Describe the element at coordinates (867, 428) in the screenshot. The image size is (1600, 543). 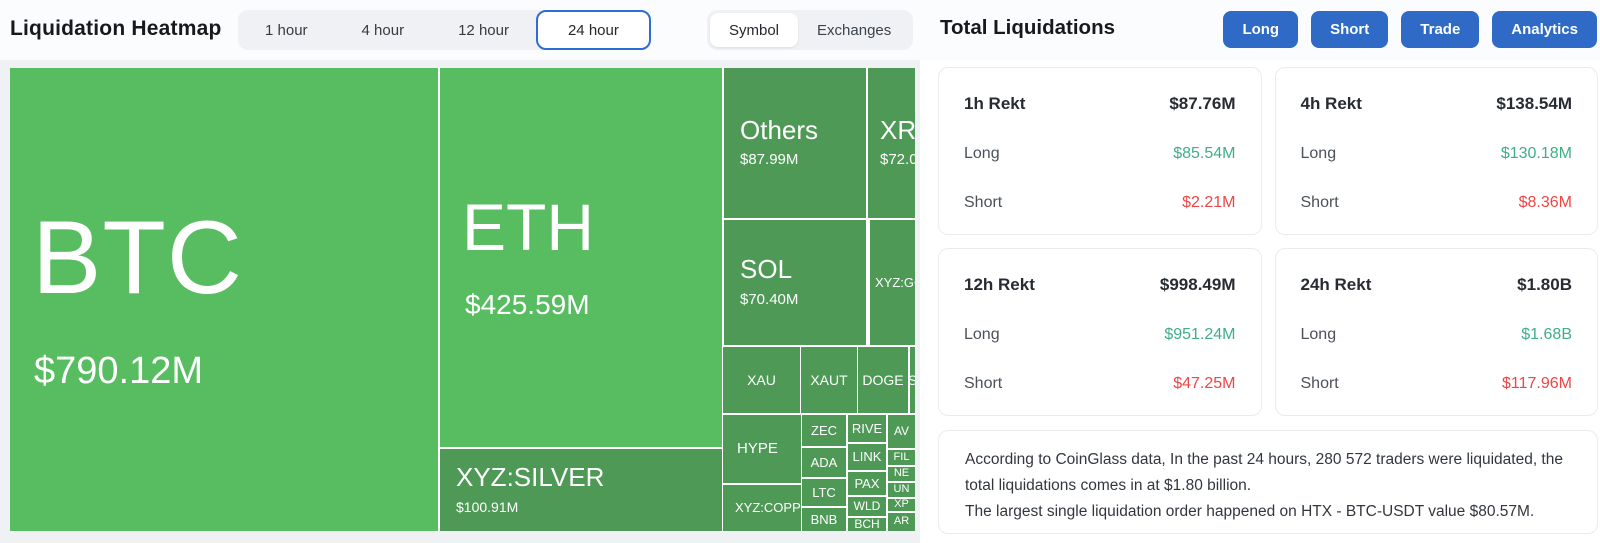
I see `treemap-tile-river: RIVE` at that location.